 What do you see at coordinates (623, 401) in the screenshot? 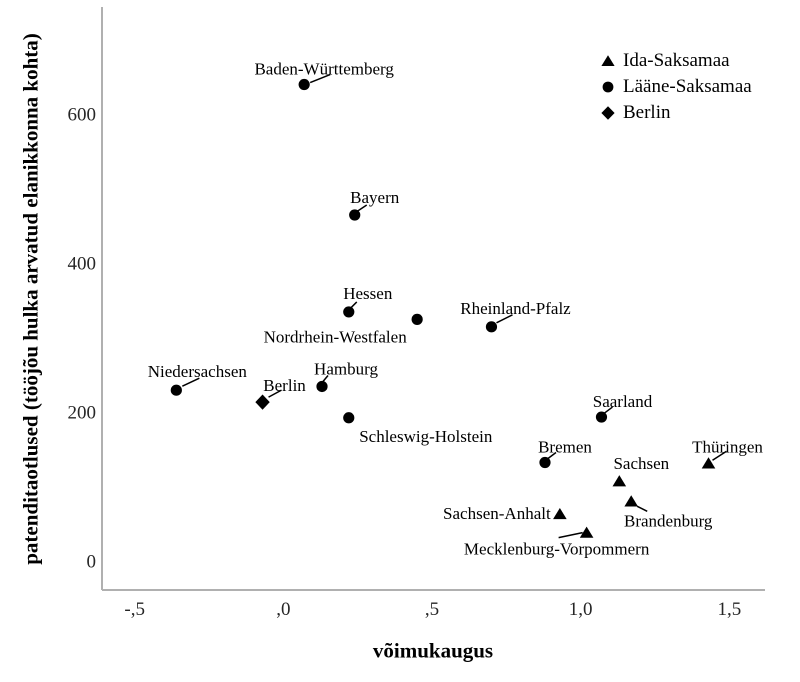
I see `point-label: Saarland` at bounding box center [623, 401].